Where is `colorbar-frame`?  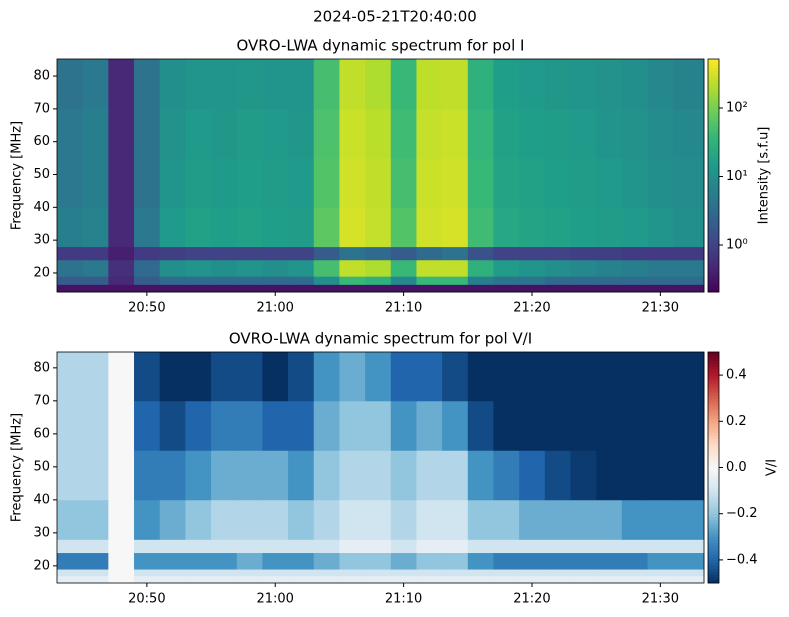 colorbar-frame is located at coordinates (713, 175).